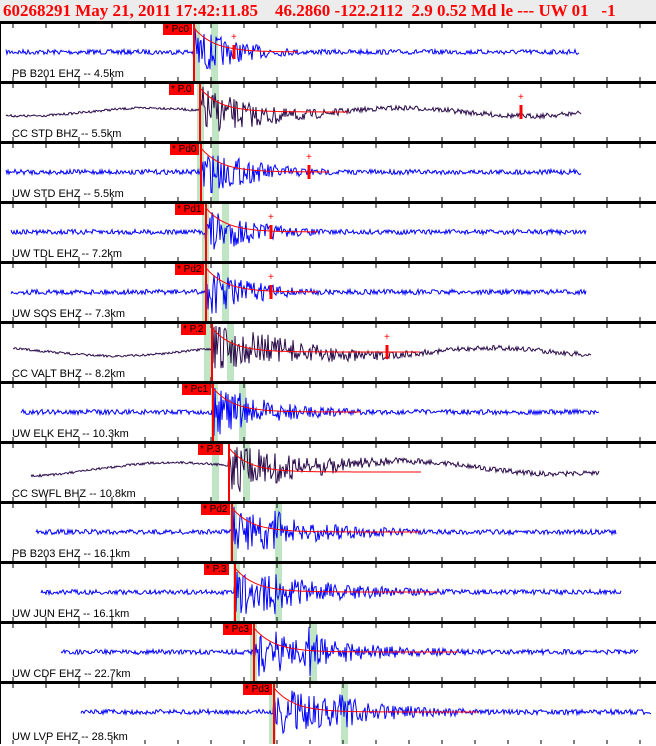  What do you see at coordinates (177, 29) in the screenshot?
I see `pick-label: * Pc0` at bounding box center [177, 29].